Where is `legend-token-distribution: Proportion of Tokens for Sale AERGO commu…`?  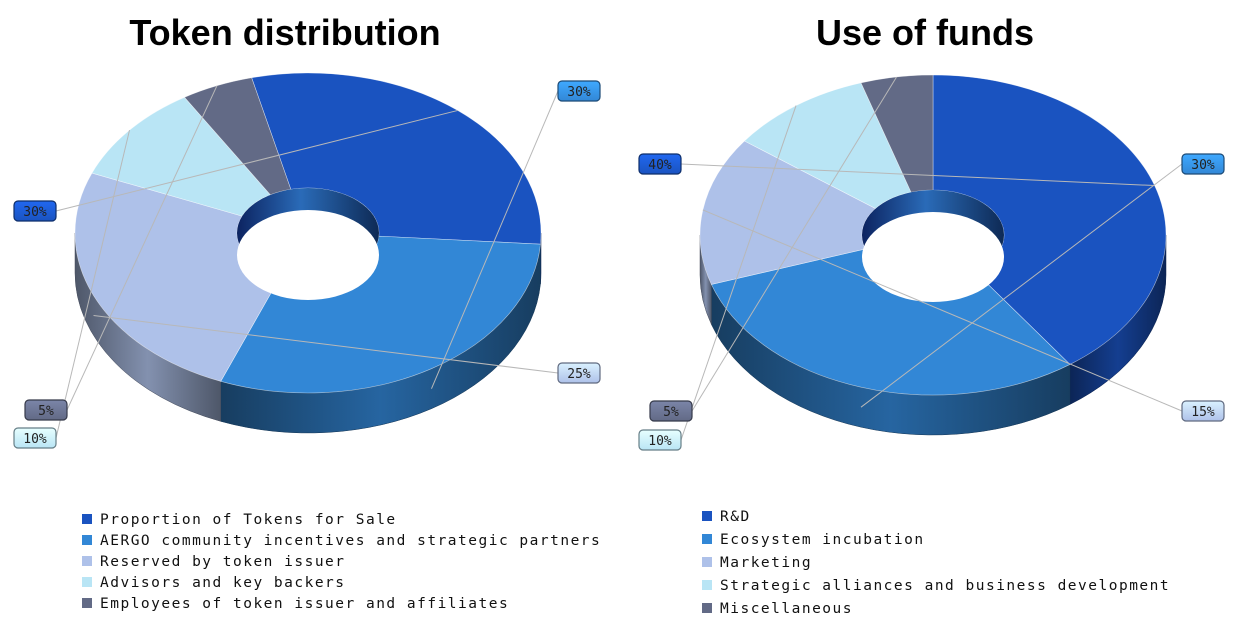
legend-token-distribution: Proportion of Tokens for Sale AERGO commu… is located at coordinates (341, 562).